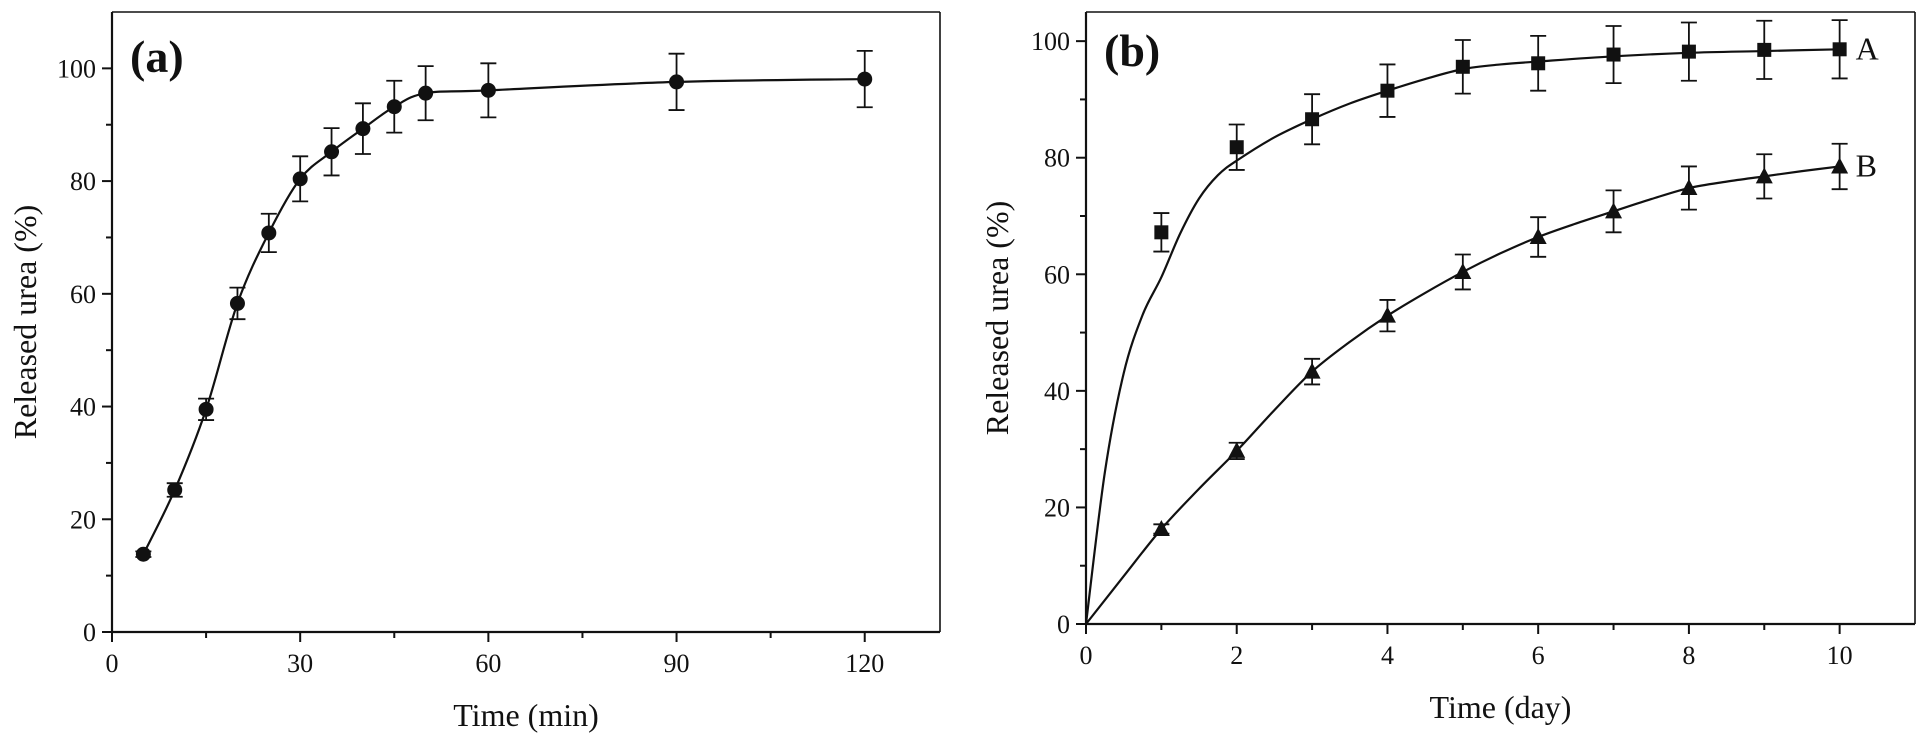  What do you see at coordinates (488, 663) in the screenshot?
I see `x-tick-label: 60` at bounding box center [488, 663].